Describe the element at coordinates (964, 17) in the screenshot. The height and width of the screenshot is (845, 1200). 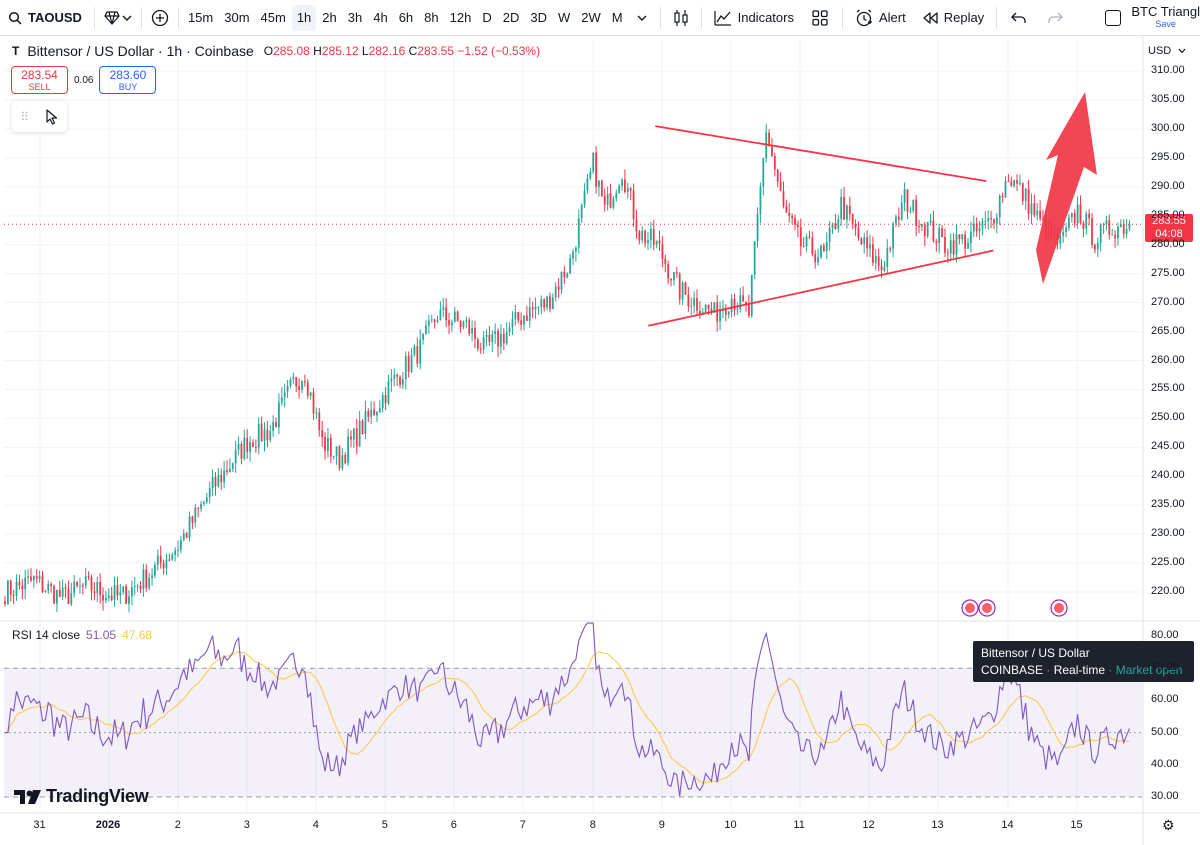
I see `replay-label: Replay` at that location.